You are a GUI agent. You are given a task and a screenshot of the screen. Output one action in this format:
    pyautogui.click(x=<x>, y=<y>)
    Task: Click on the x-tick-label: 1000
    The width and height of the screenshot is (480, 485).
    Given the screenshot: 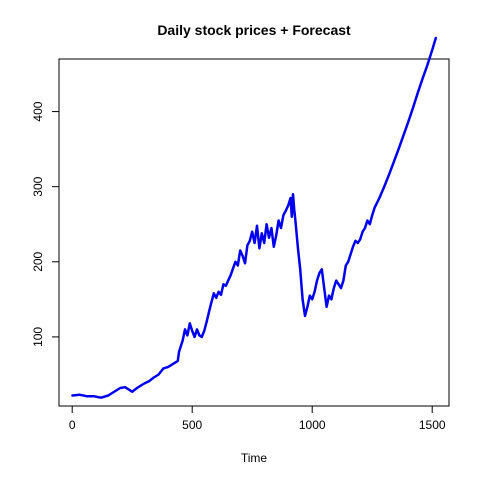 What is the action you would take?
    pyautogui.click(x=312, y=425)
    